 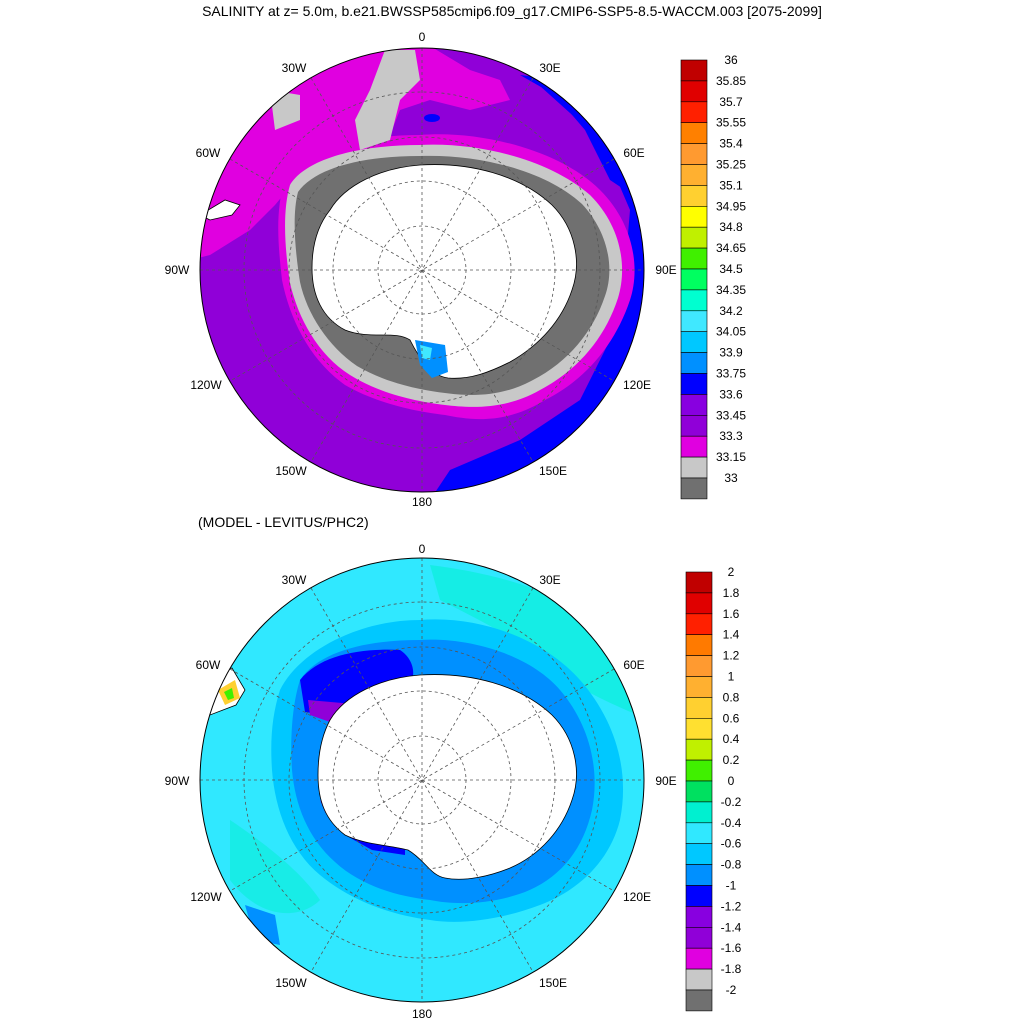 What do you see at coordinates (731, 457) in the screenshot?
I see `colorbar-label: 33.15` at bounding box center [731, 457].